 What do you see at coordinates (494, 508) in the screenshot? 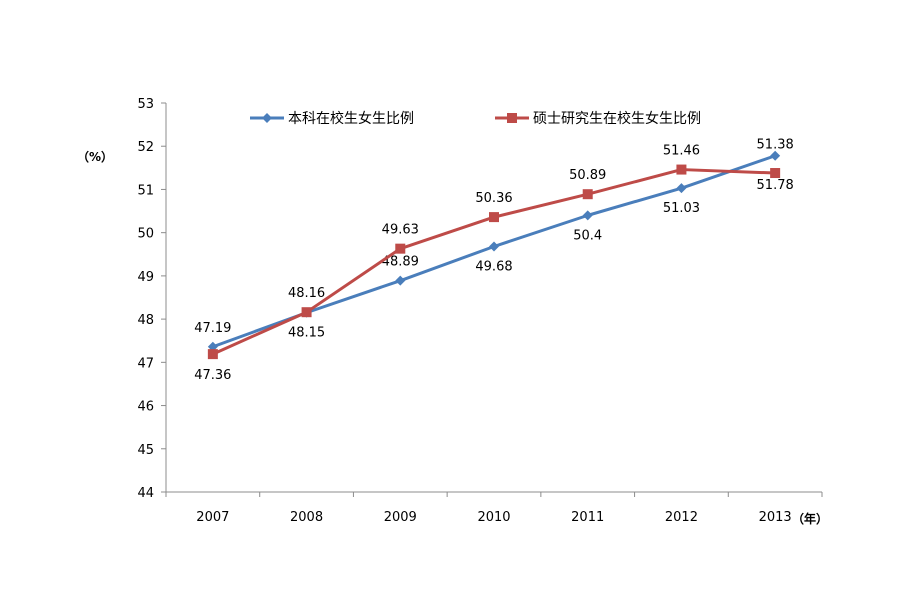
I see `x-ticks: 2007 2008 2009 2010 2011 2012 2013` at bounding box center [494, 508].